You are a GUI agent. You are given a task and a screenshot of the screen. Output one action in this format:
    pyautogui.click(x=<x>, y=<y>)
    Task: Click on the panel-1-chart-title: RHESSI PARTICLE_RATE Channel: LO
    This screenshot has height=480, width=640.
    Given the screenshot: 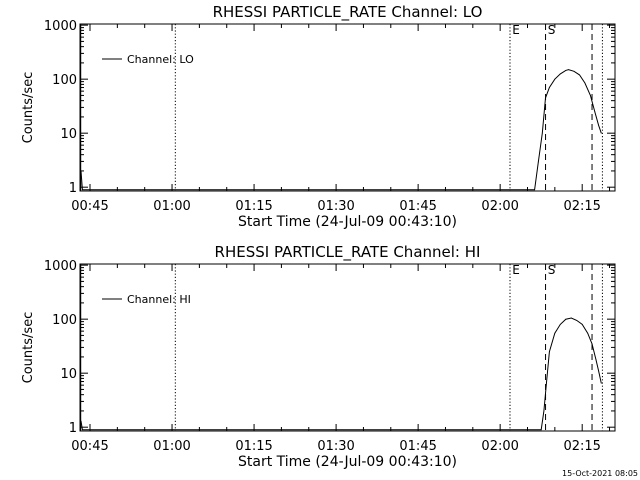 What is the action you would take?
    pyautogui.click(x=348, y=12)
    